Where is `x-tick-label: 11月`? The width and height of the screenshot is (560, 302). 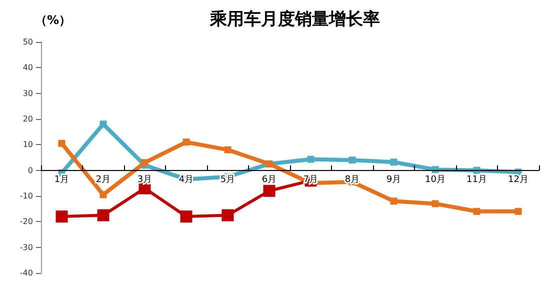 x-tick-label: 11月 is located at coordinates (476, 179).